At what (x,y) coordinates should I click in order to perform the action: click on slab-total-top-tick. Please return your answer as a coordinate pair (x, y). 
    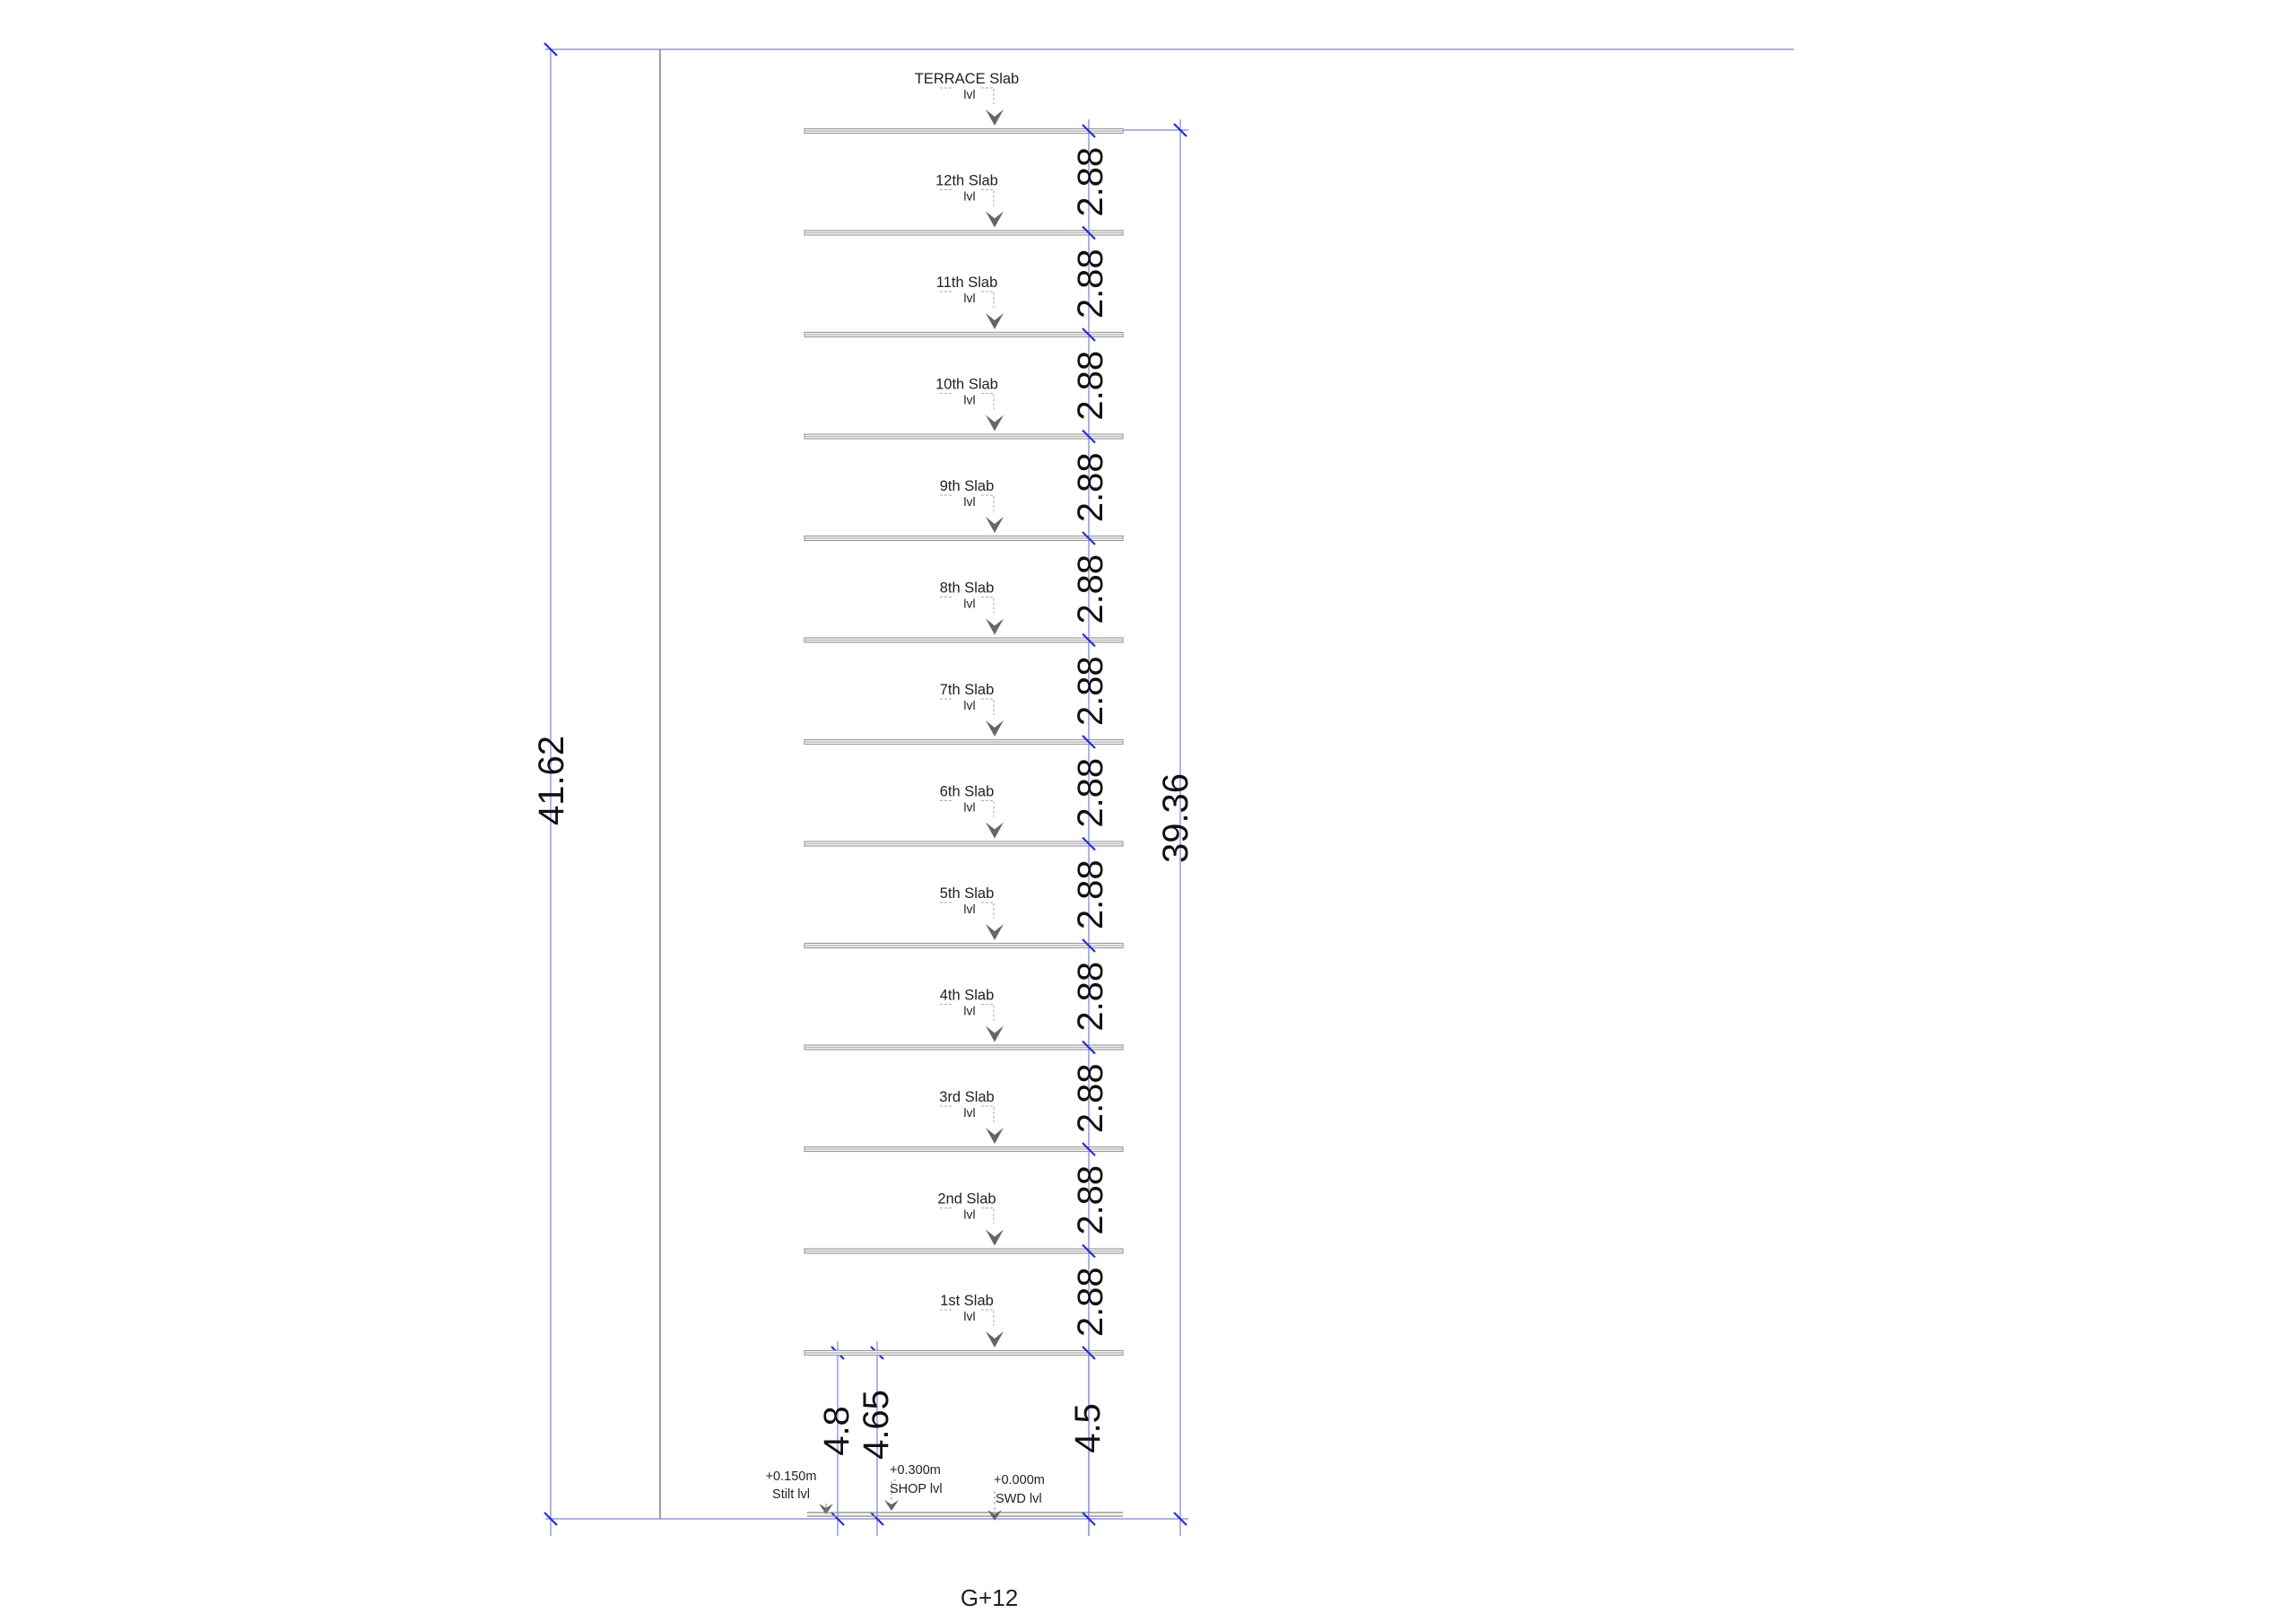
    Looking at the image, I should click on (1180, 130).